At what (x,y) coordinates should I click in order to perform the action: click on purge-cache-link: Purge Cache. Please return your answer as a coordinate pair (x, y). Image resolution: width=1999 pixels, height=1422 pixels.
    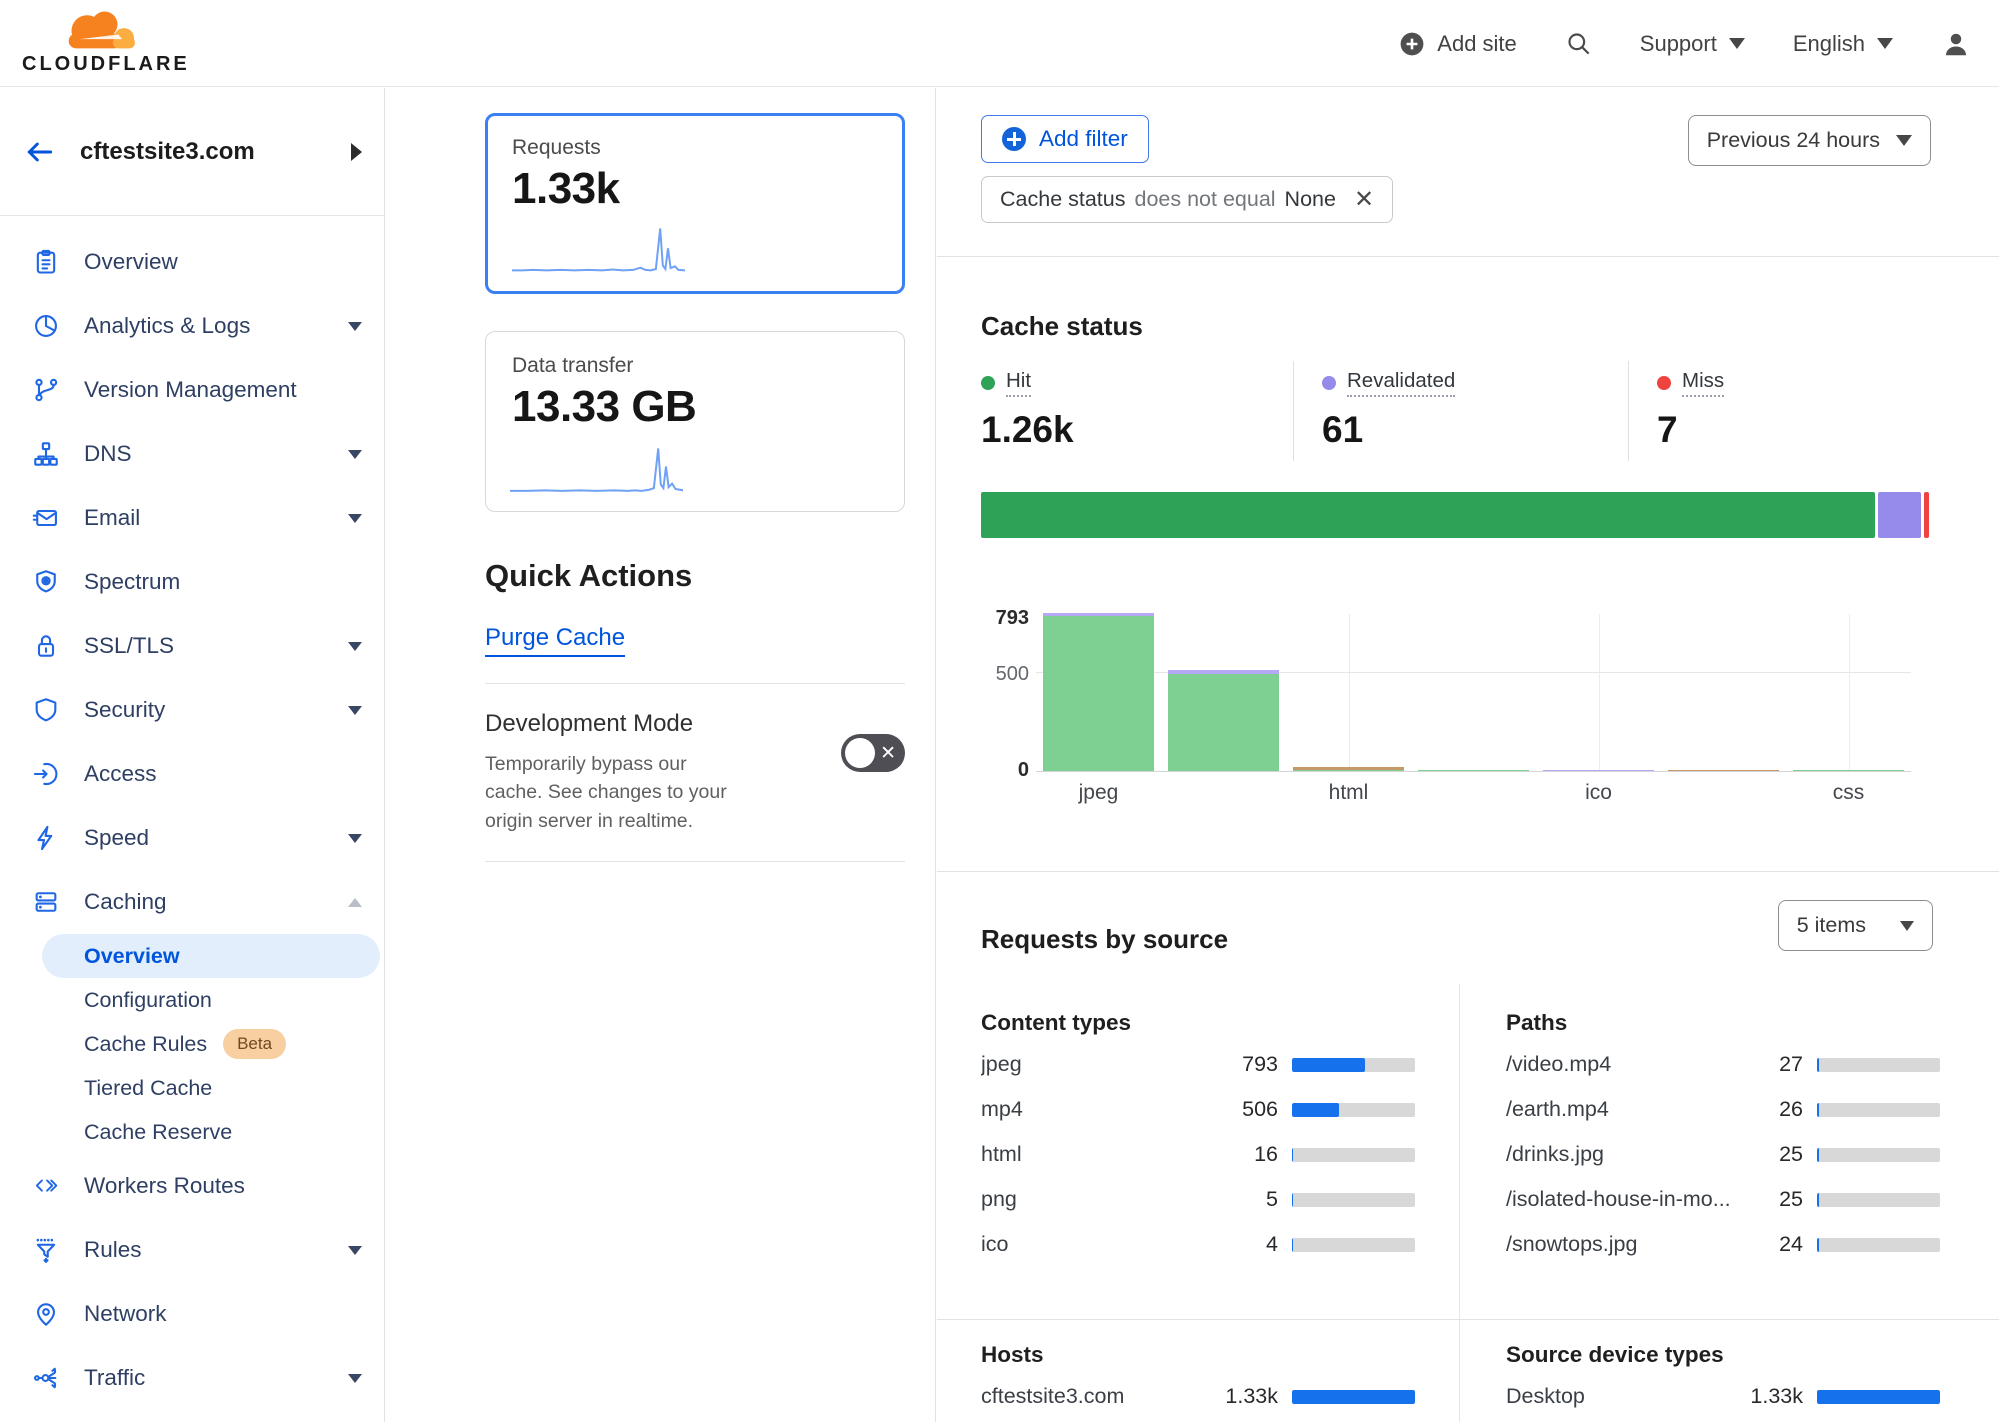
    Looking at the image, I should click on (555, 640).